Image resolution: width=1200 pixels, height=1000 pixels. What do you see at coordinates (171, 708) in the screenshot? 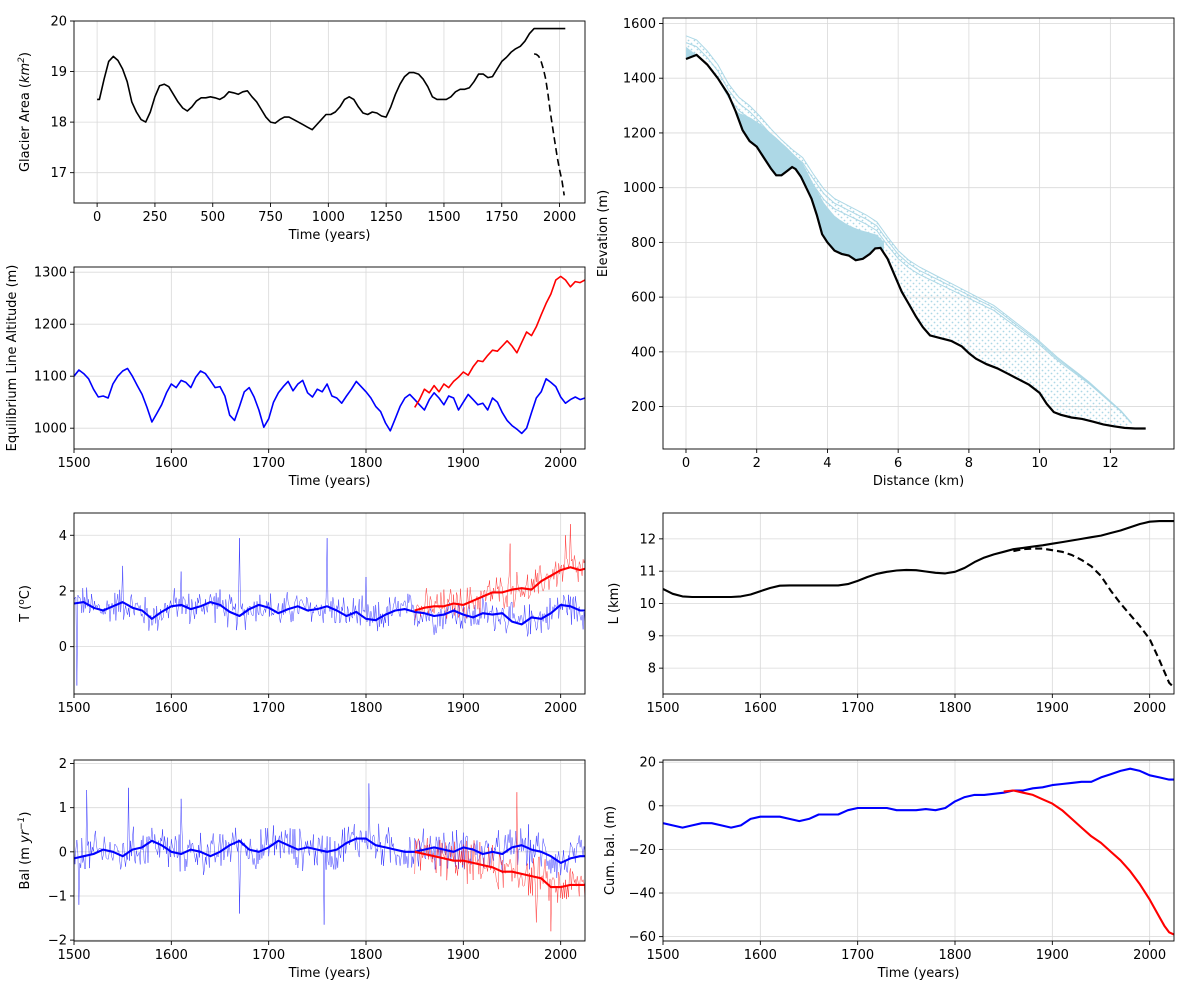
I see `temp-xtick-label: 1600` at bounding box center [171, 708].